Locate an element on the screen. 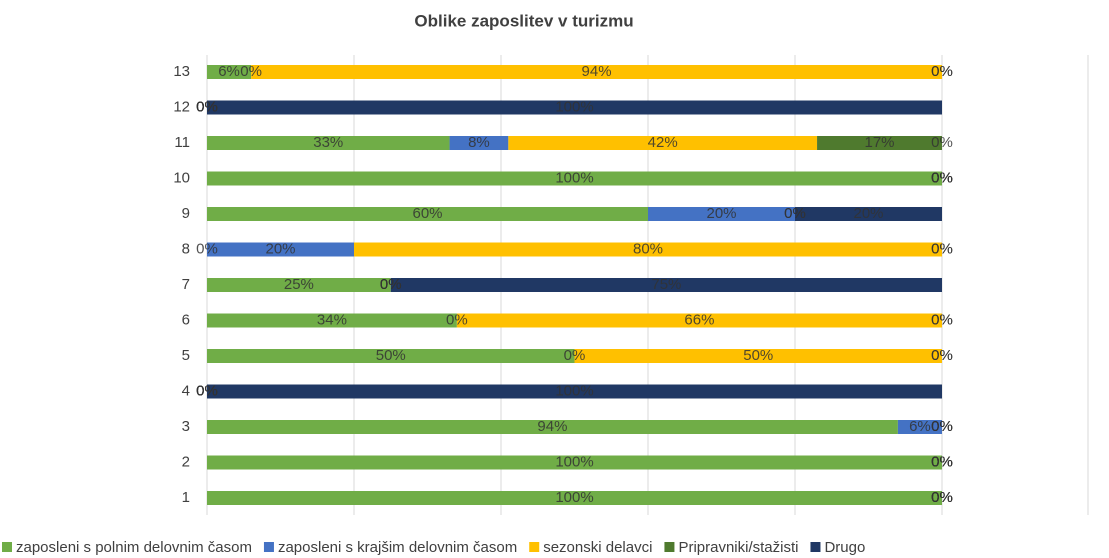 This screenshot has height=558, width=1109. y-tick-label: 3 is located at coordinates (186, 426).